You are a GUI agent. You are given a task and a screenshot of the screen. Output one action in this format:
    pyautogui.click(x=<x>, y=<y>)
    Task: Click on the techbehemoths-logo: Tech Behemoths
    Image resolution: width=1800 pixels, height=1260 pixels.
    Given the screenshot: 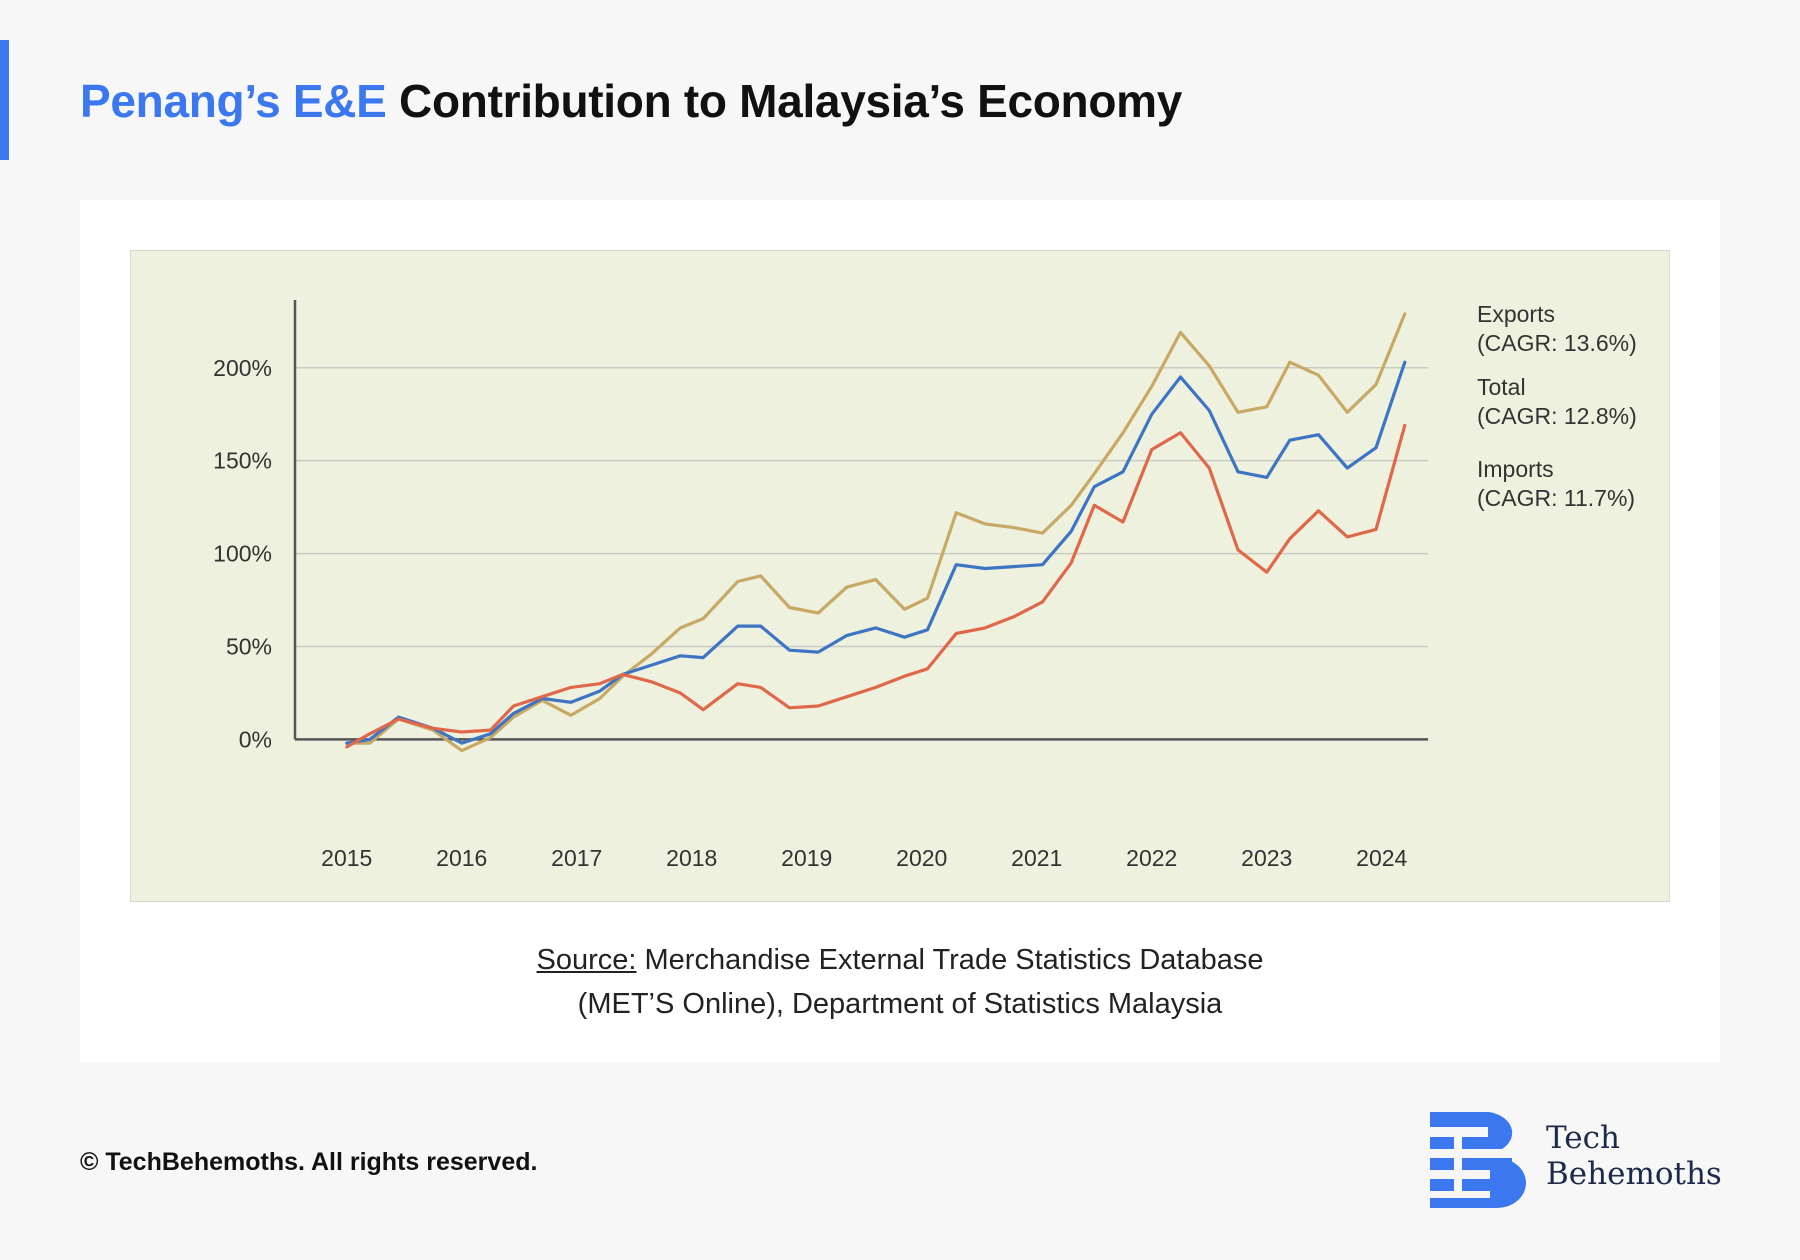 What is the action you would take?
    pyautogui.click(x=1578, y=1160)
    